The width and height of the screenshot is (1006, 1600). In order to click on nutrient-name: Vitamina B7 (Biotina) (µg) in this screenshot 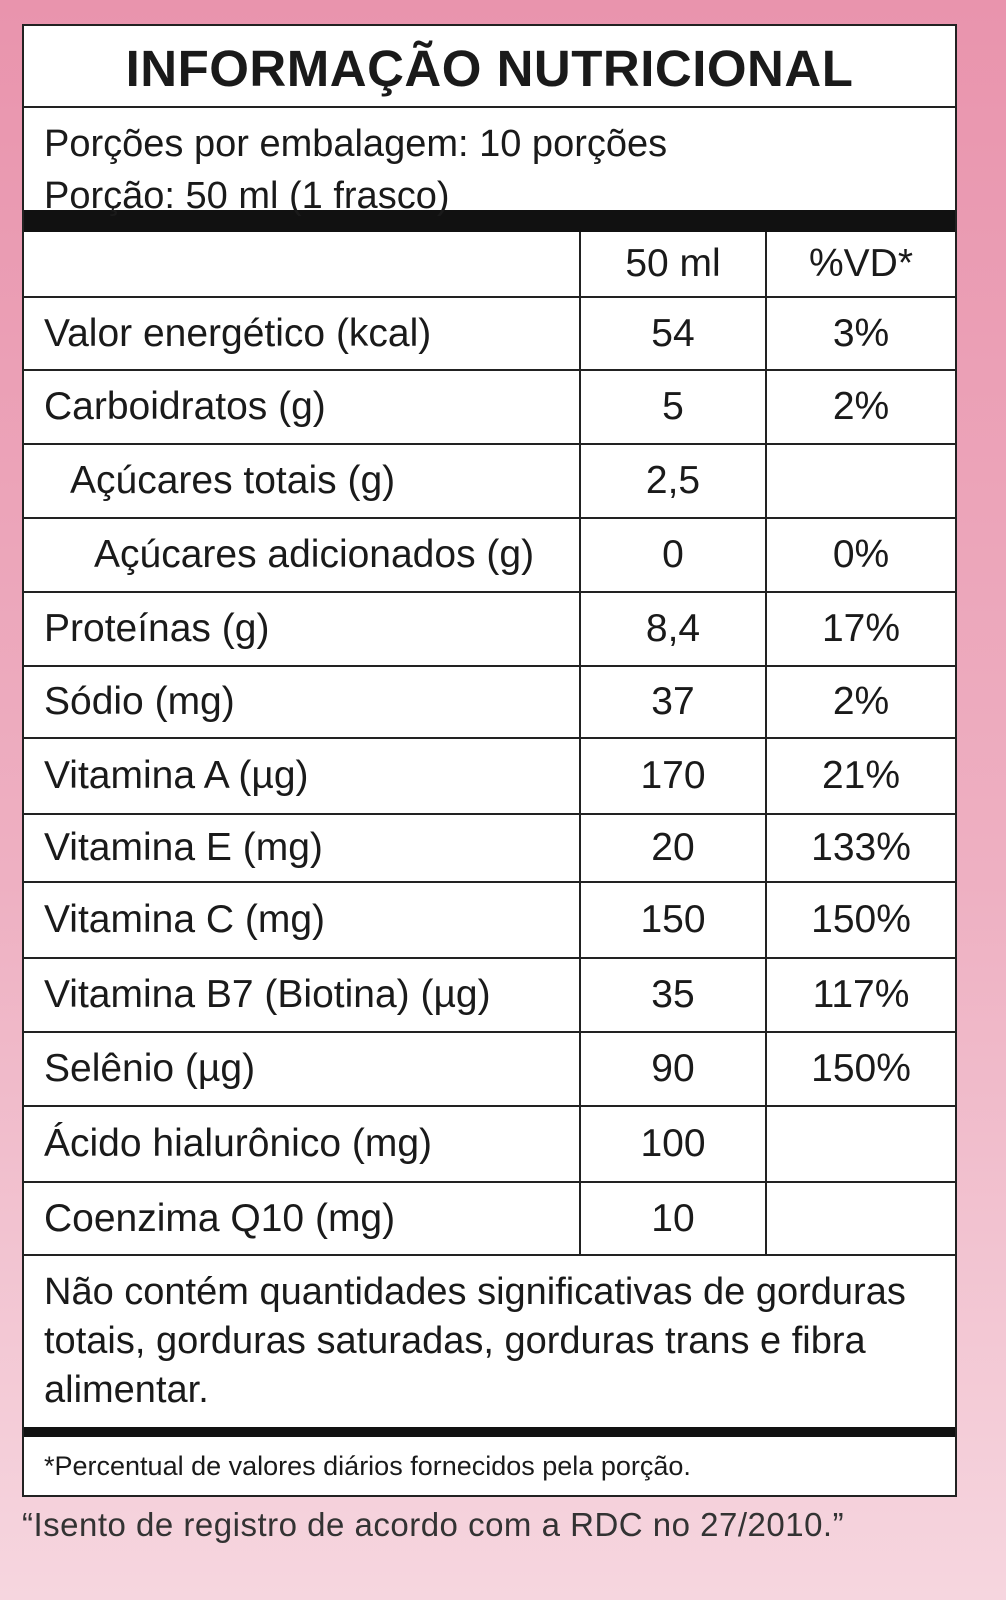, I will do `click(302, 994)`.